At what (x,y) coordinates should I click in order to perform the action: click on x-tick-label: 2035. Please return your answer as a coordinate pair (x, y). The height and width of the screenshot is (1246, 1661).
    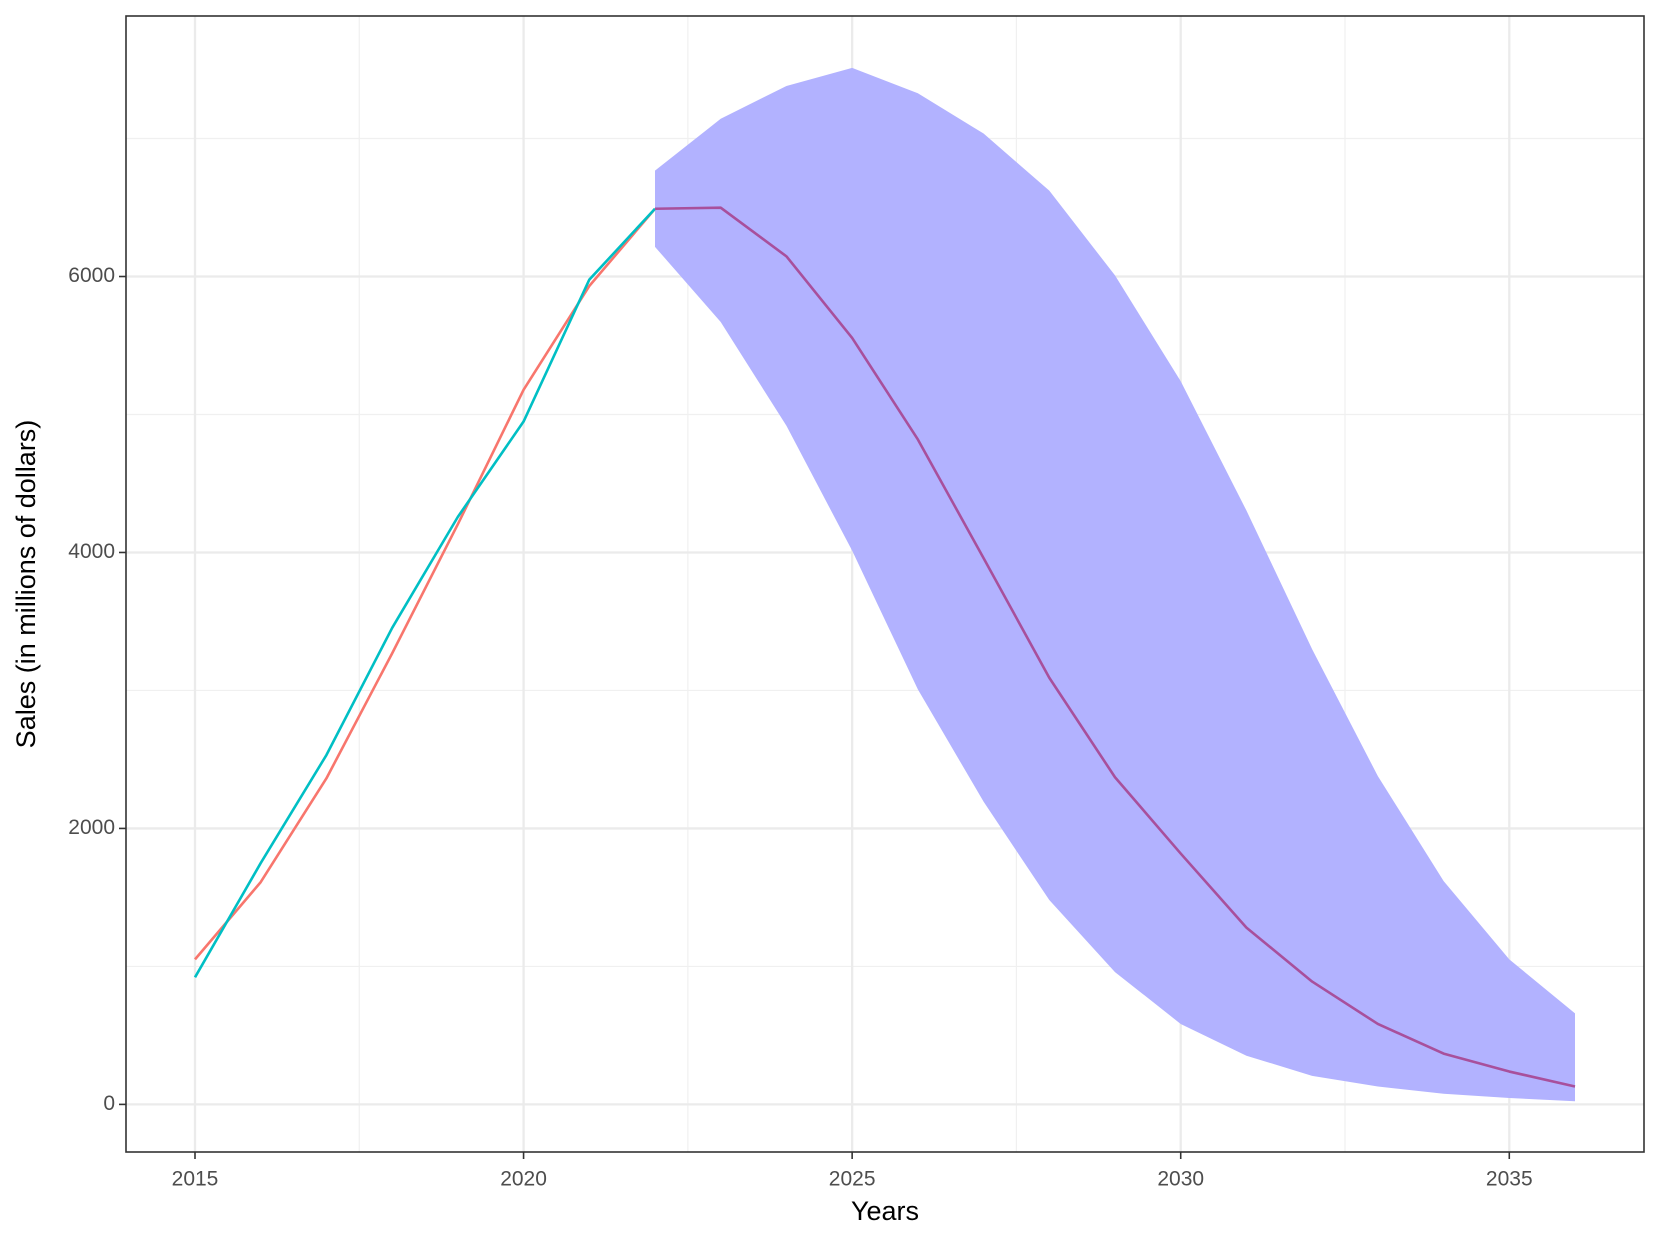
    Looking at the image, I should click on (1509, 1179).